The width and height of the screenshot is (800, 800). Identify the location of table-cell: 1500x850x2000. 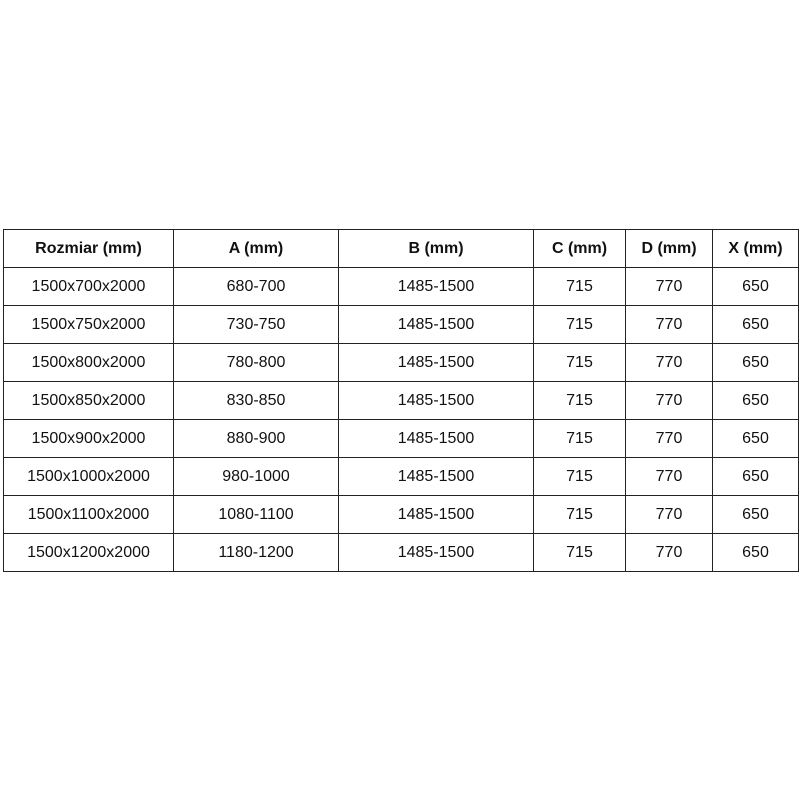
(88, 400).